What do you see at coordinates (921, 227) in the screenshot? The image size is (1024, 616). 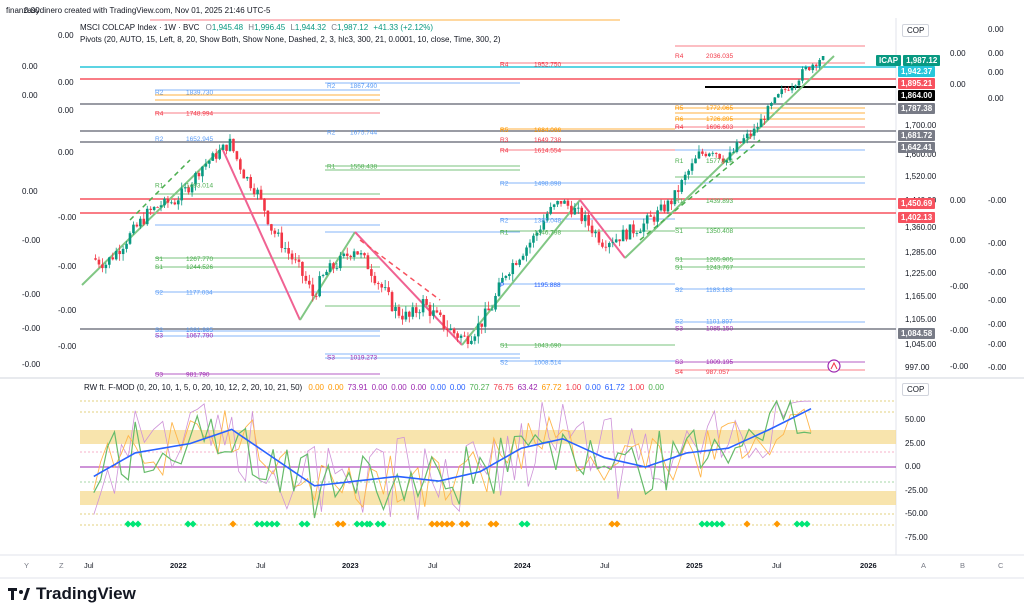 I see `price-axis-tick: 1,360.00` at bounding box center [921, 227].